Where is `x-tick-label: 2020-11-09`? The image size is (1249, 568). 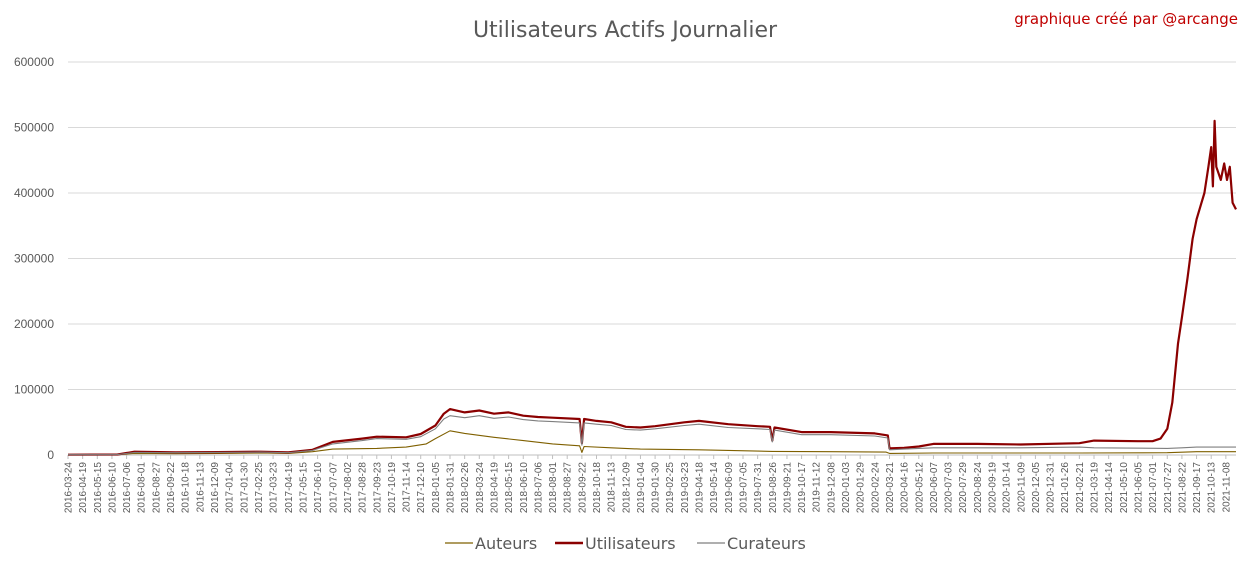 x-tick-label: 2020-11-09 is located at coordinates (1021, 487).